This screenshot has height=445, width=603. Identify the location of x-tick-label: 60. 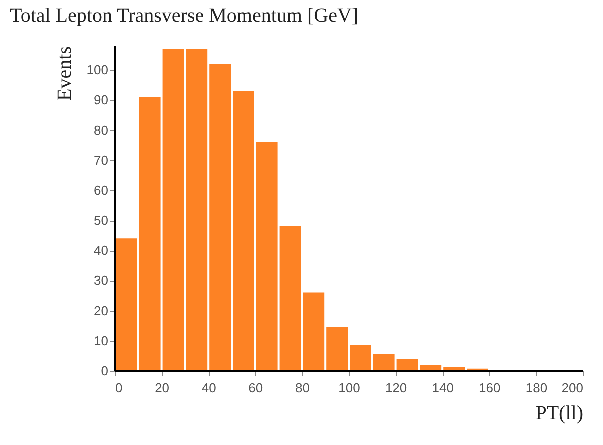
(256, 388).